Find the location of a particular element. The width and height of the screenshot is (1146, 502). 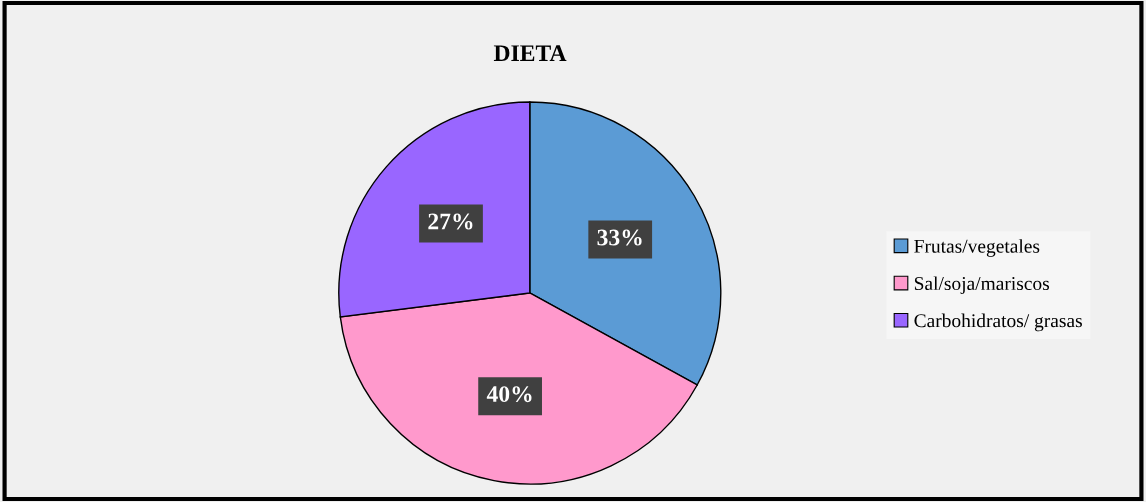

legend-label: Sal/soja/mariscos is located at coordinates (982, 285).